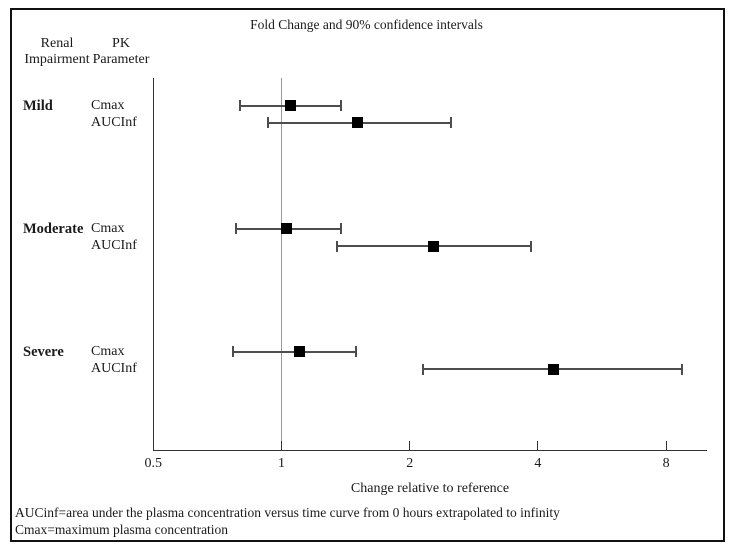  I want to click on column-header-pk-line2: Parameter, so click(121, 59).